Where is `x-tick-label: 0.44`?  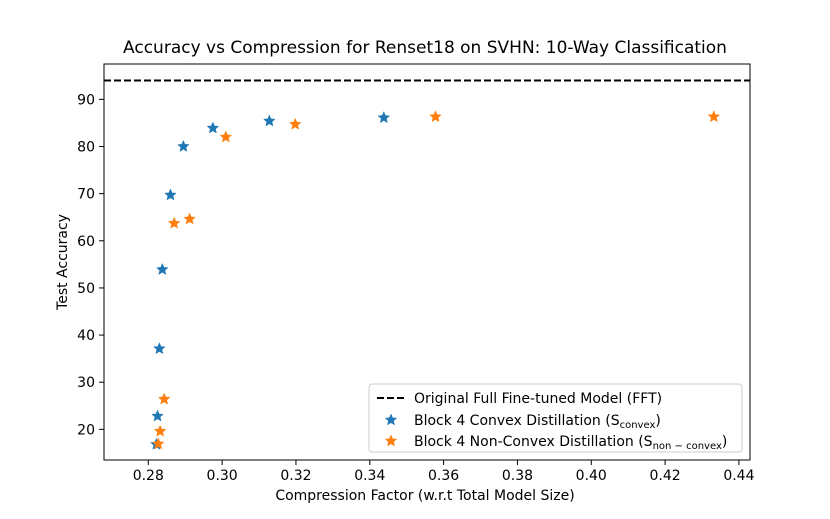
x-tick-label: 0.44 is located at coordinates (738, 476).